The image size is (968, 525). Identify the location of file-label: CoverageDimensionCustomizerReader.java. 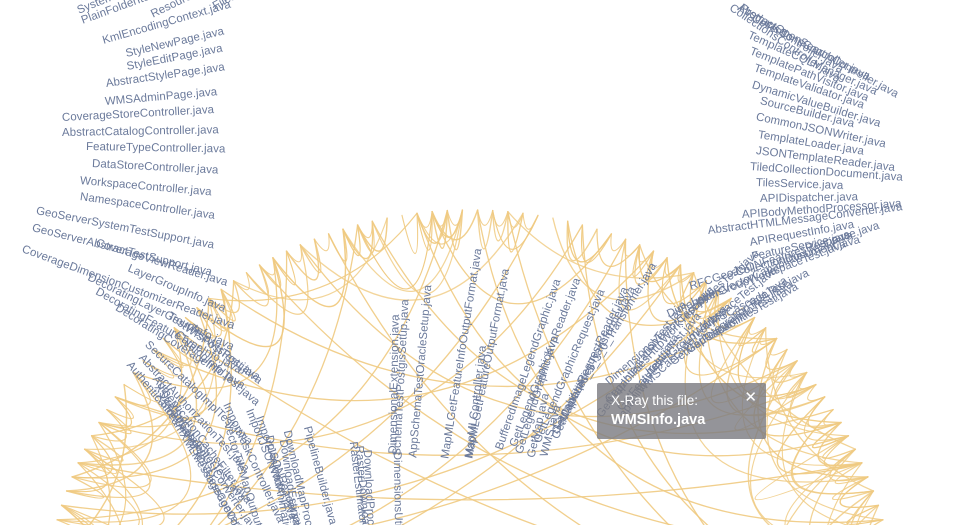
(128, 287).